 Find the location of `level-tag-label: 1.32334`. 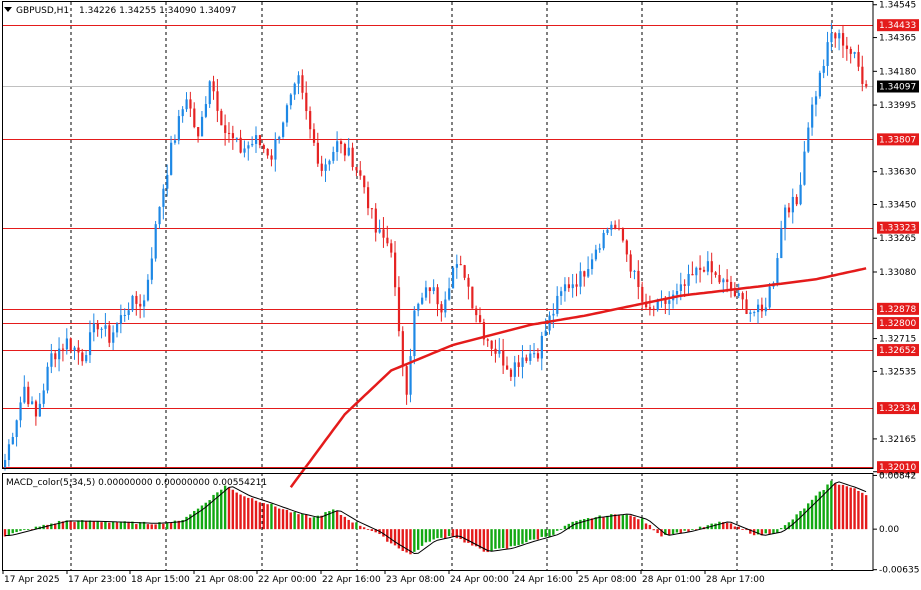

level-tag-label: 1.32334 is located at coordinates (897, 409).